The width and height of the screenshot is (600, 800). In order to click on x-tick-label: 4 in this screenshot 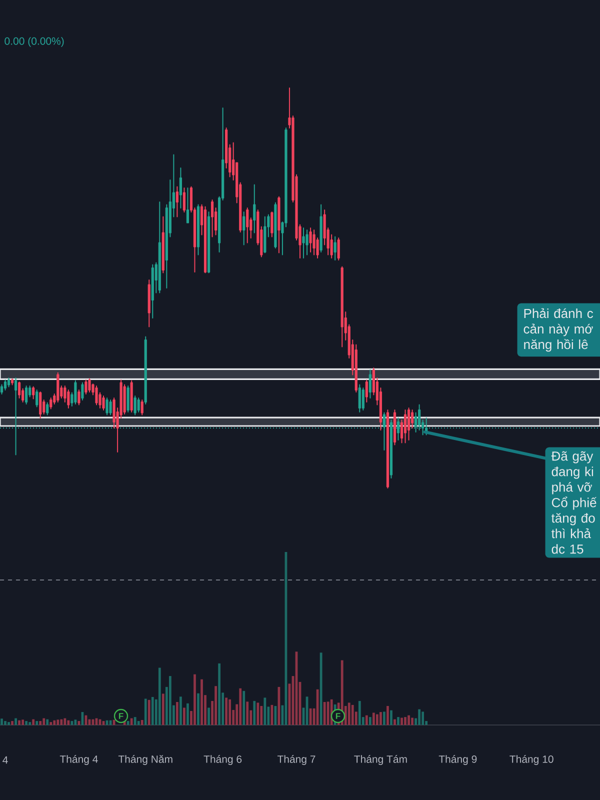, I will do `click(5, 760)`.